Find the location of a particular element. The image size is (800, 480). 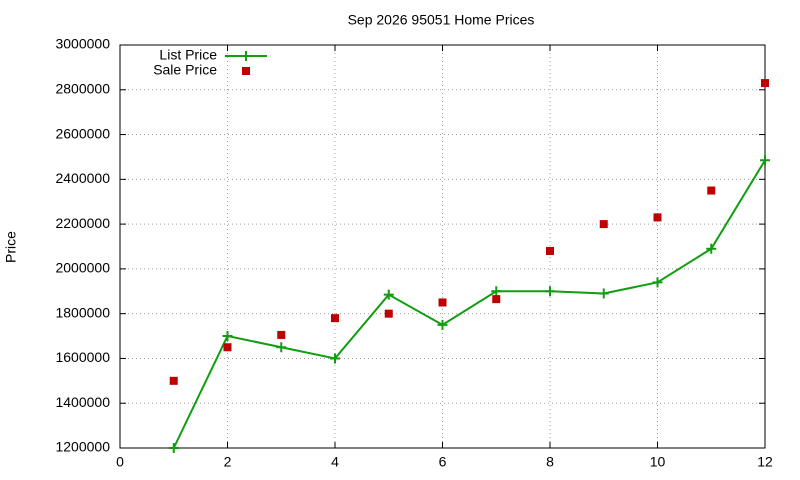

y-tick-label: 1400000 is located at coordinates (82, 402).